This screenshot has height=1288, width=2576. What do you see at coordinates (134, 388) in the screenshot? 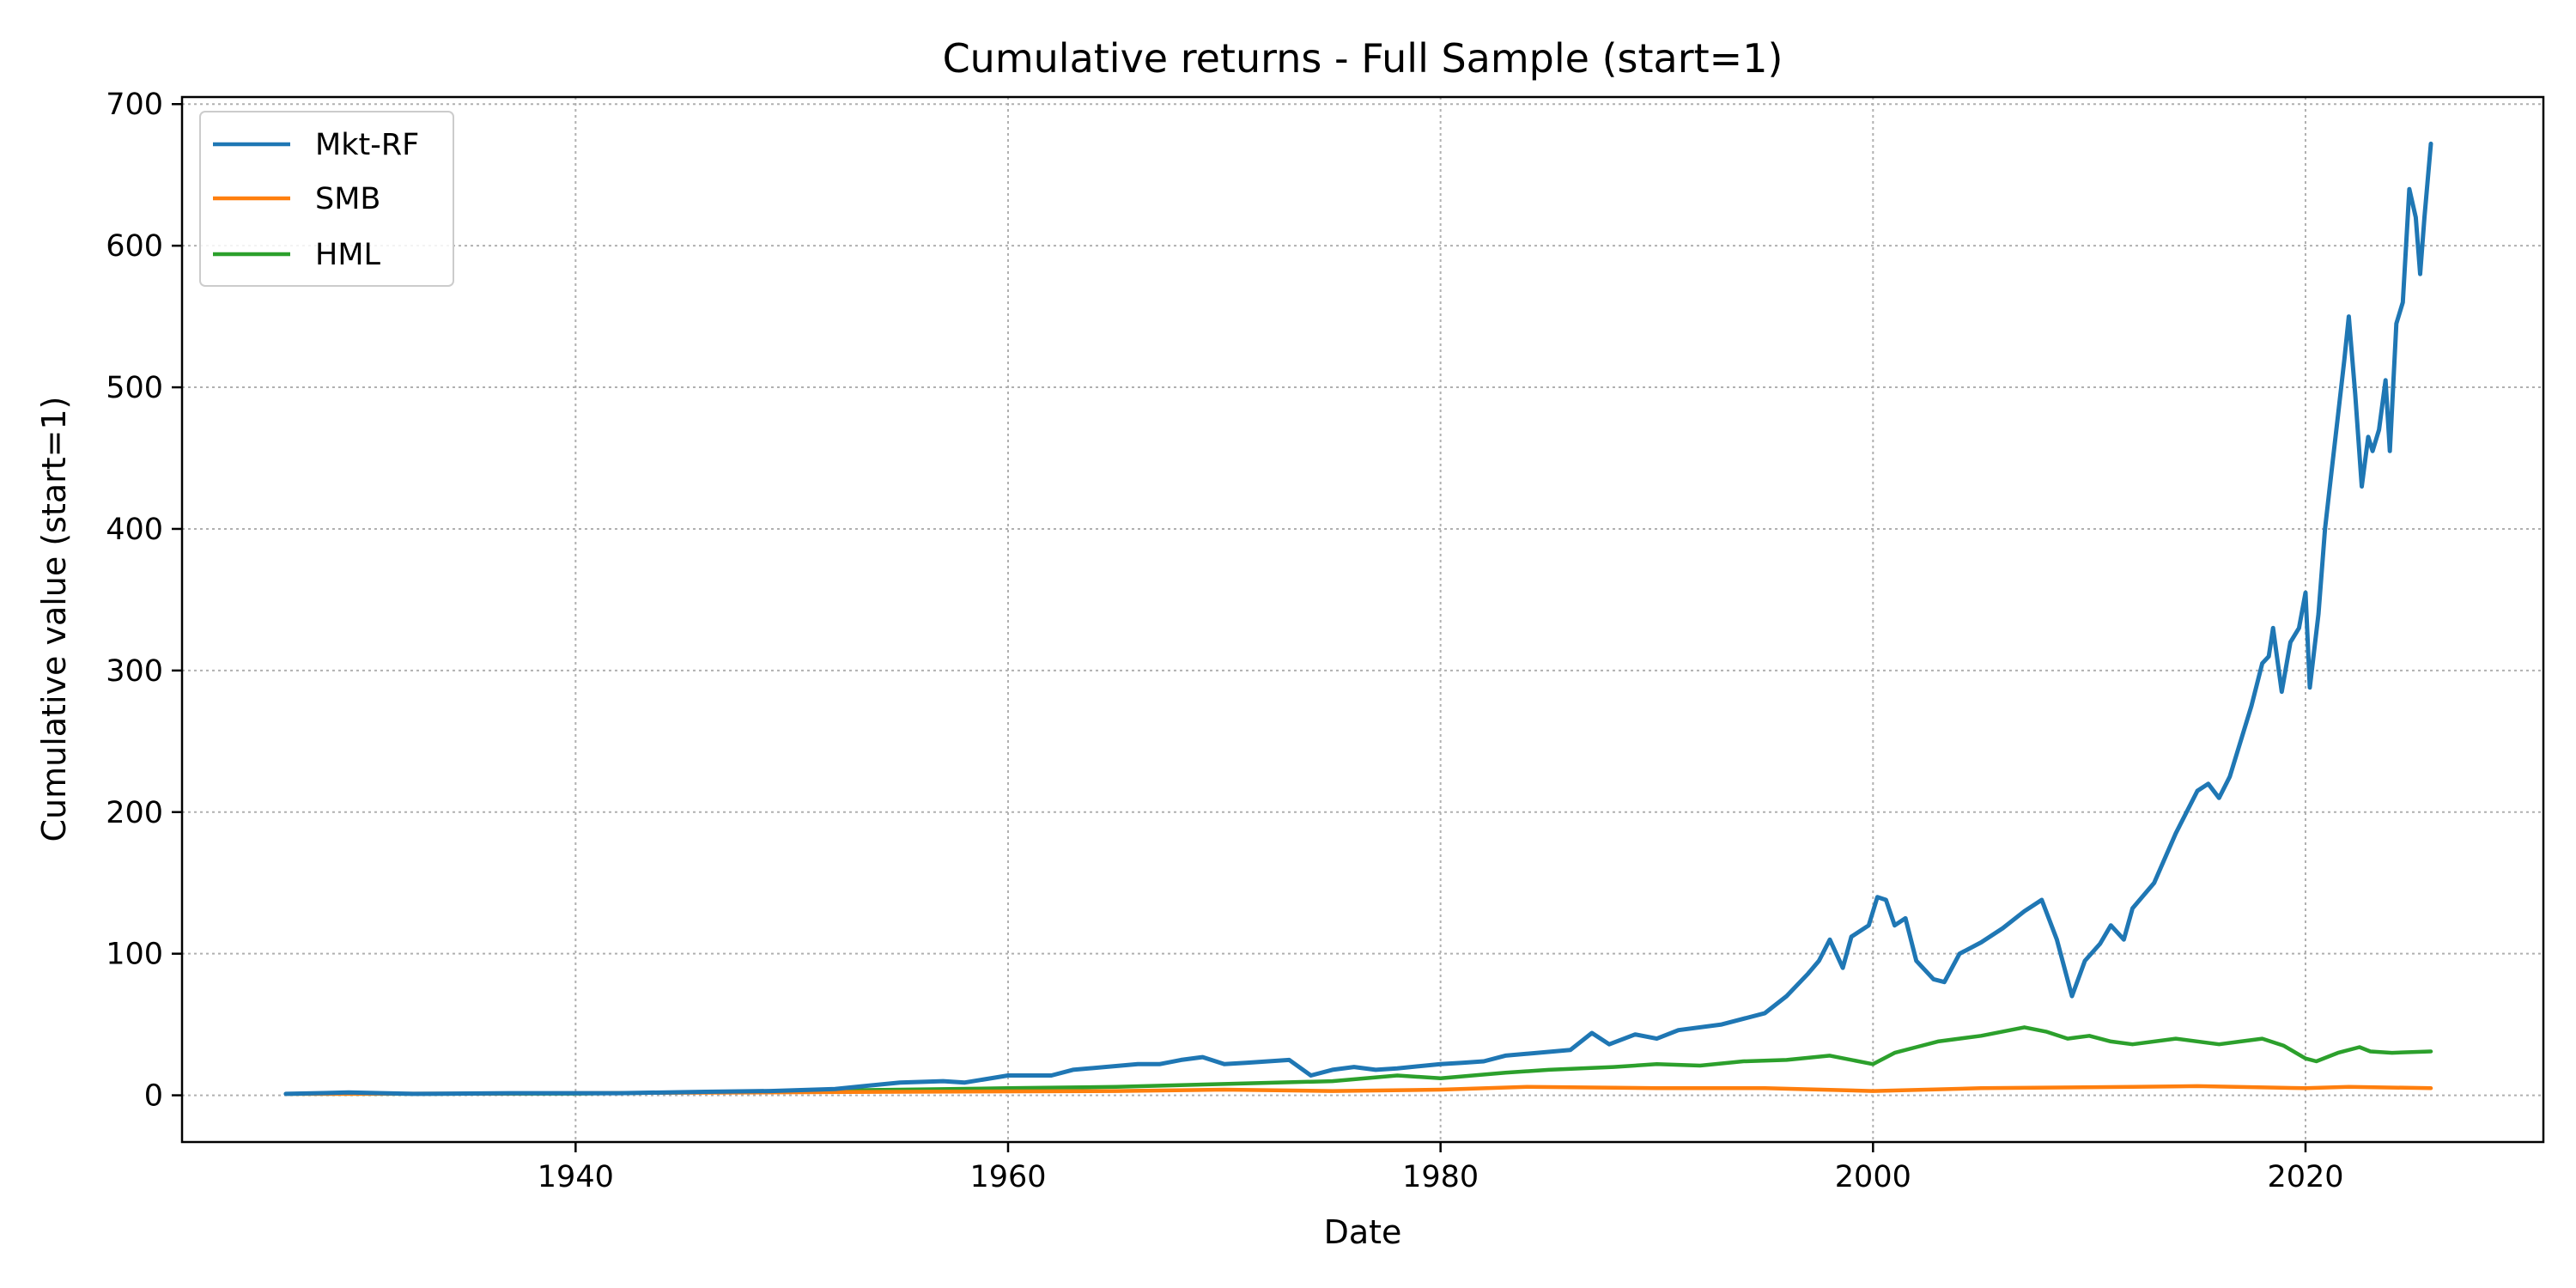
I see `y-tick-label: 500` at bounding box center [134, 388].